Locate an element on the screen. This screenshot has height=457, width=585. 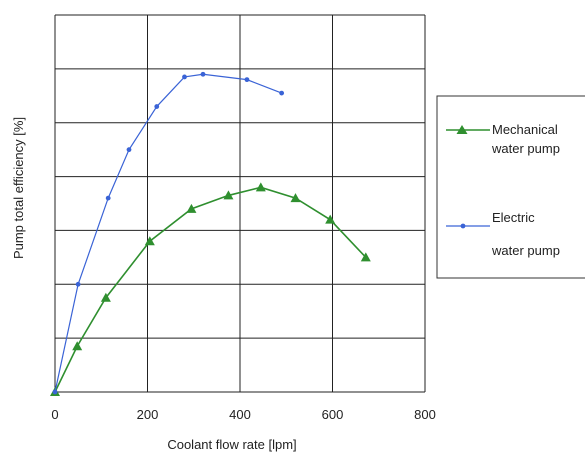
x-tick-label: 400 is located at coordinates (240, 414).